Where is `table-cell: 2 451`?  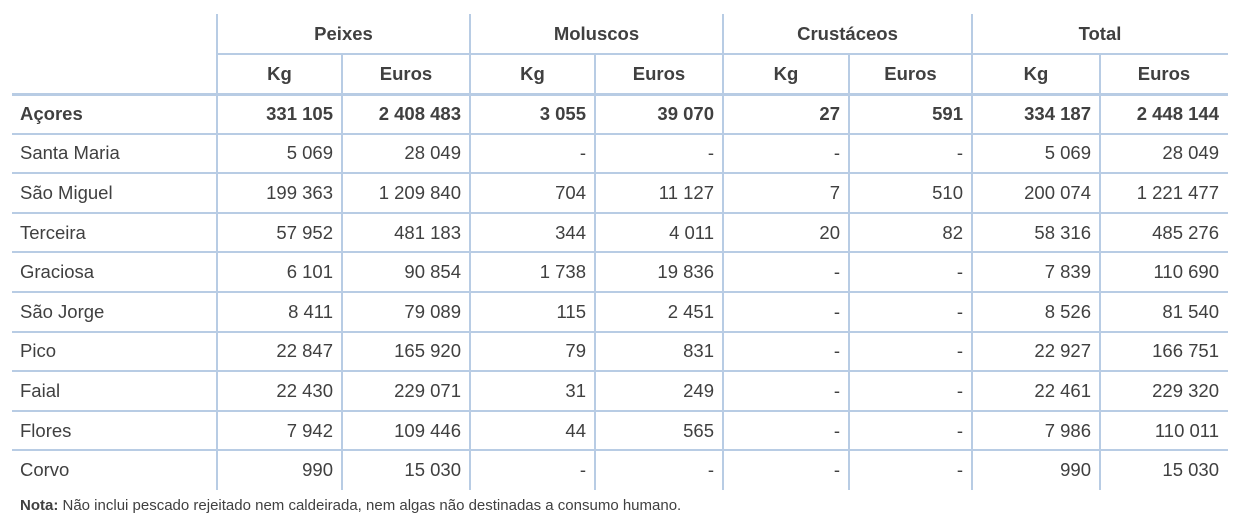 table-cell: 2 451 is located at coordinates (690, 311).